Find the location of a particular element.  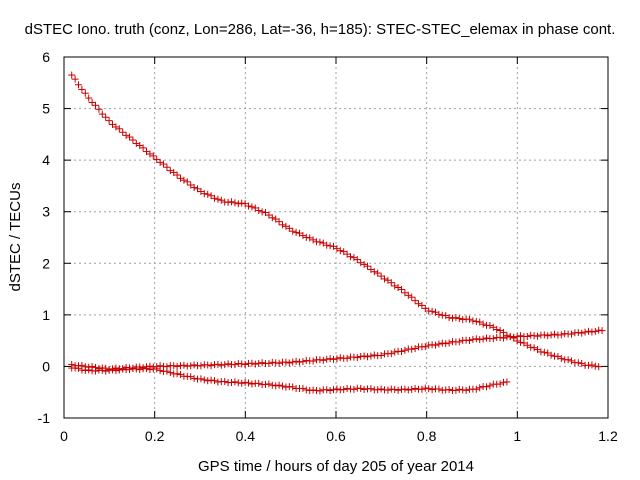

y-axis-label: dSTEC / TECUs is located at coordinates (15, 237).